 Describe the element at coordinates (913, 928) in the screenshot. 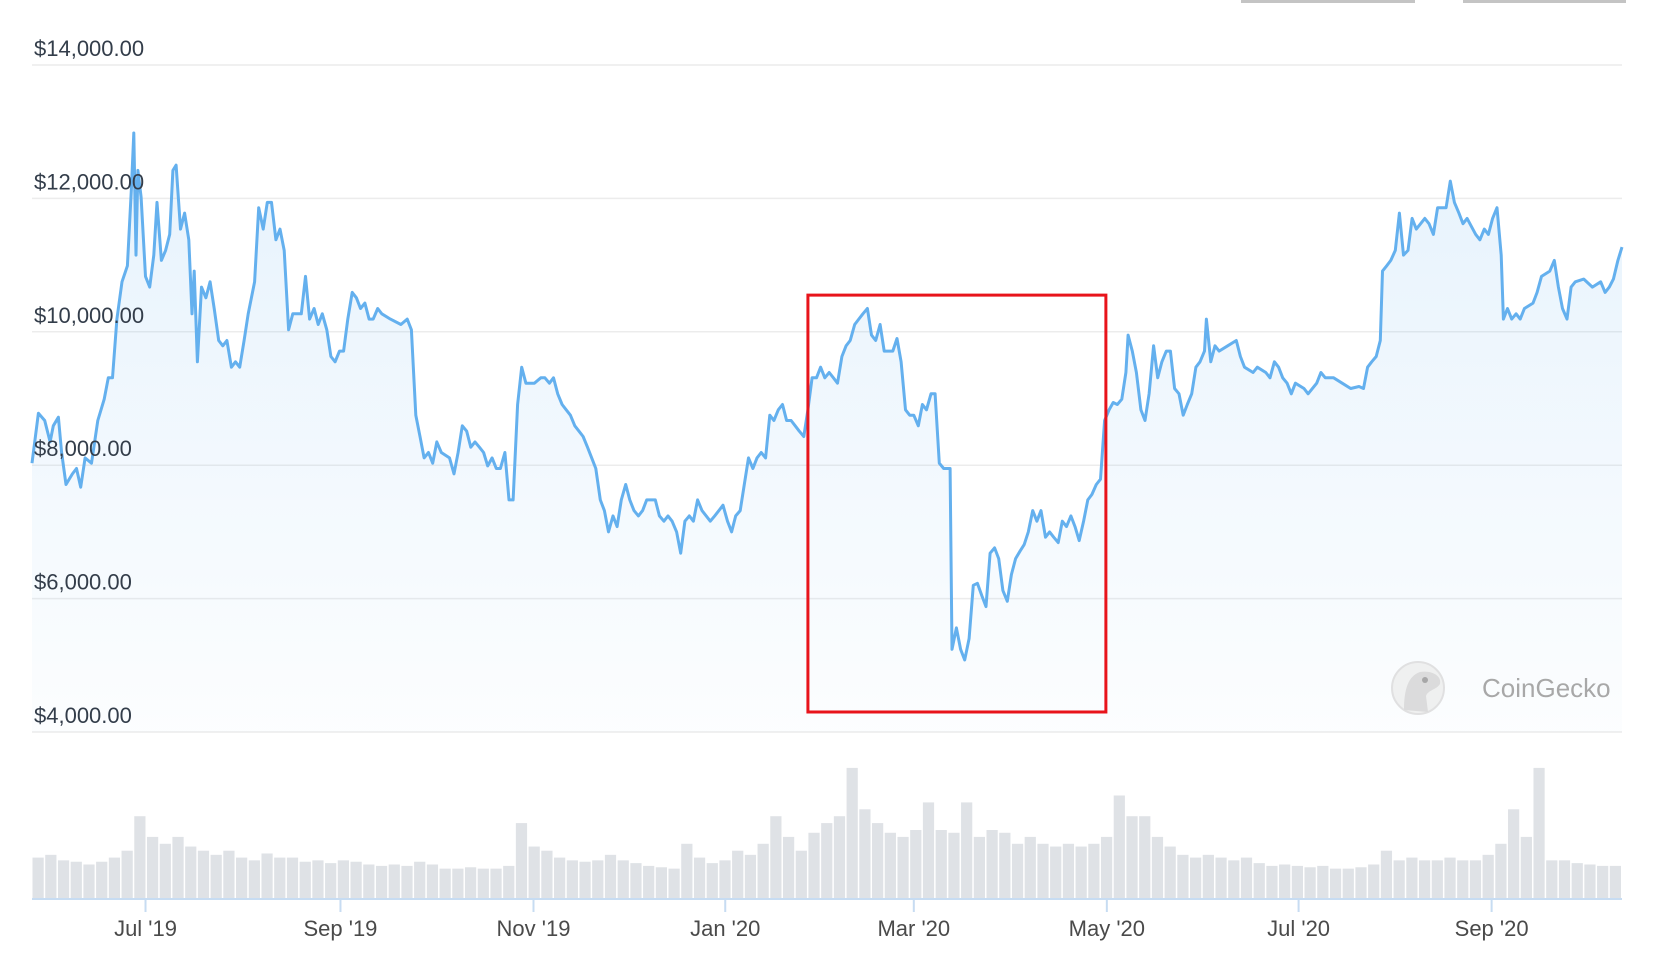

I see `x-tick-label: Mar '20` at that location.